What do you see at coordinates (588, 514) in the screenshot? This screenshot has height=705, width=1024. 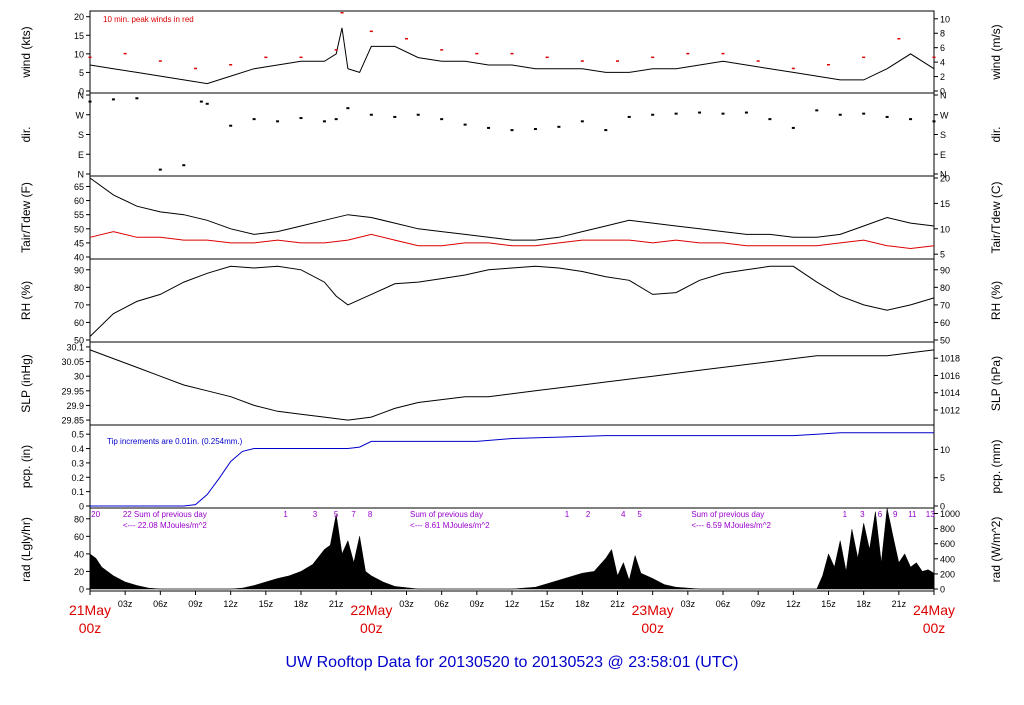 I see `rad-annotation: 2` at bounding box center [588, 514].